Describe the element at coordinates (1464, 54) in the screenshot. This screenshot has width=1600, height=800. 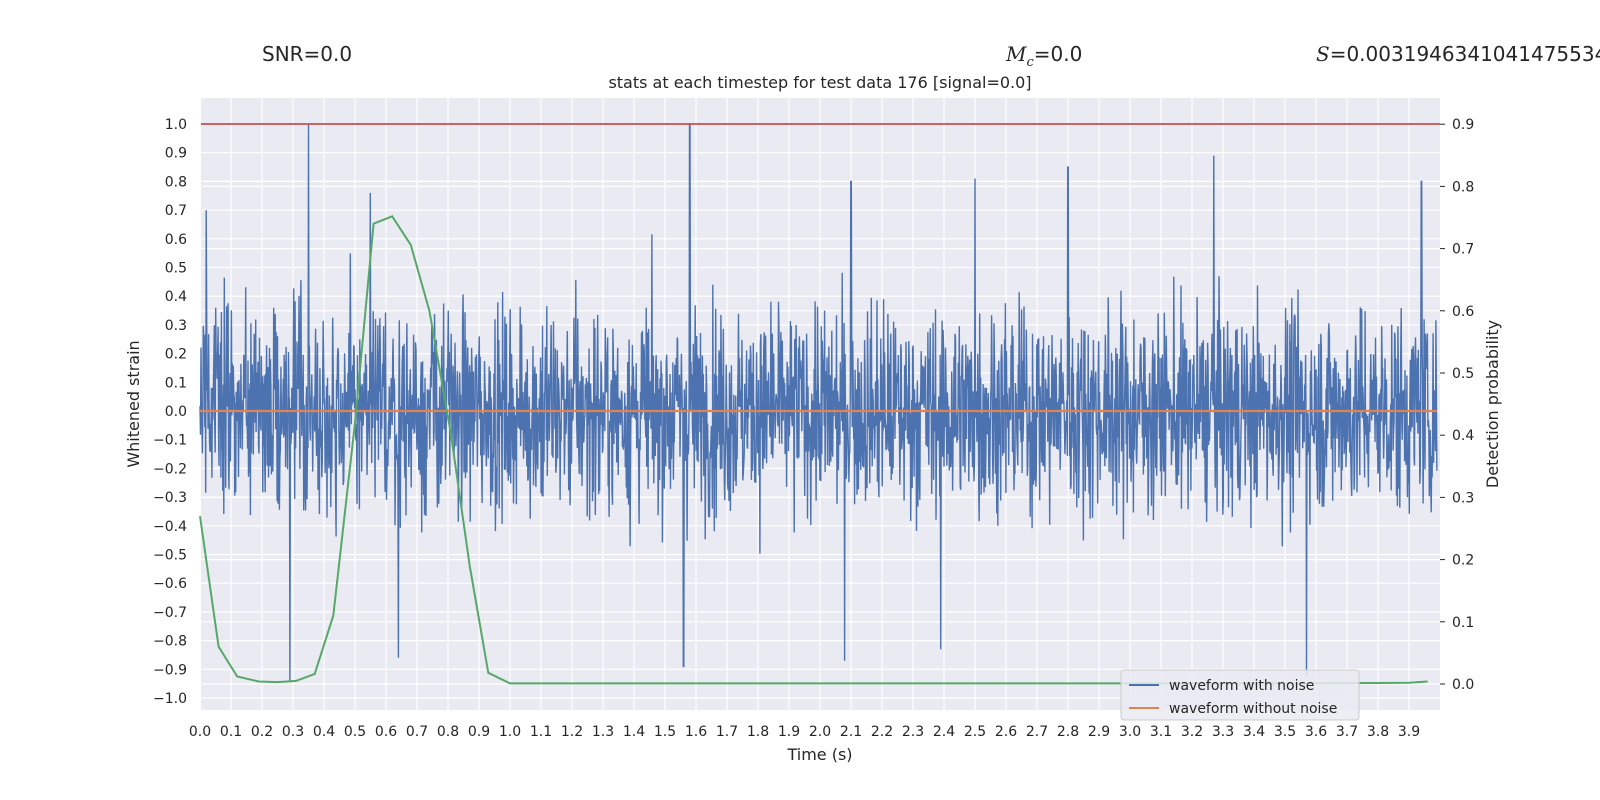
I see `s-value: =0.0031946341041475534` at that location.